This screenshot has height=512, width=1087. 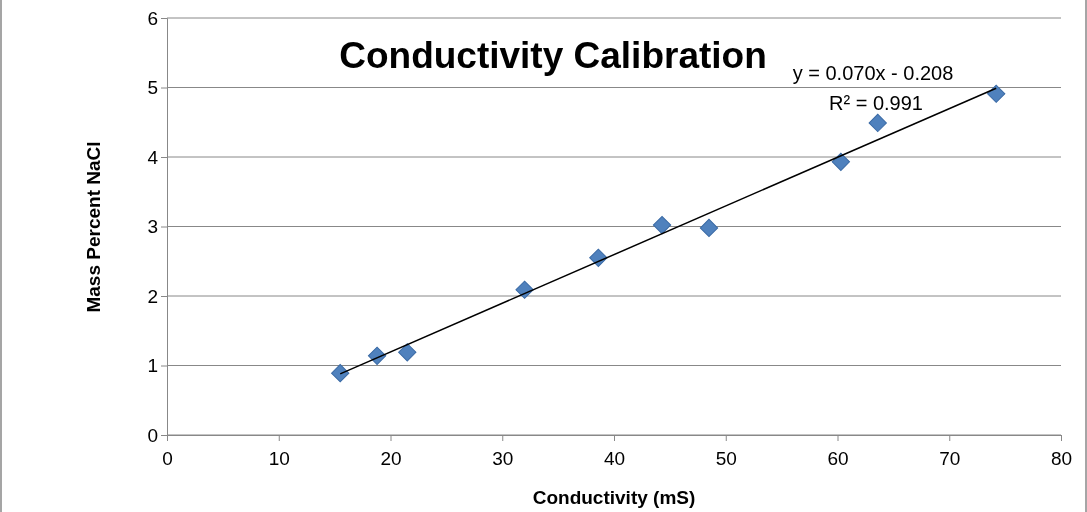 I want to click on y-tick-label: 3, so click(x=152, y=227).